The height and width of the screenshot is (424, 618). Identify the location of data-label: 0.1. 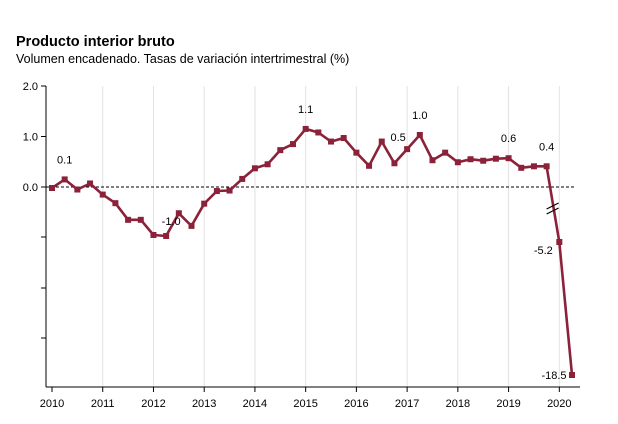
(64, 160).